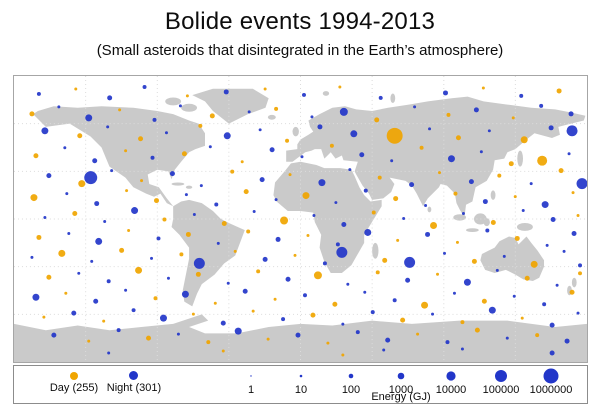 The height and width of the screenshot is (420, 600). What do you see at coordinates (189, 187) in the screenshot?
I see `hispaniola` at bounding box center [189, 187].